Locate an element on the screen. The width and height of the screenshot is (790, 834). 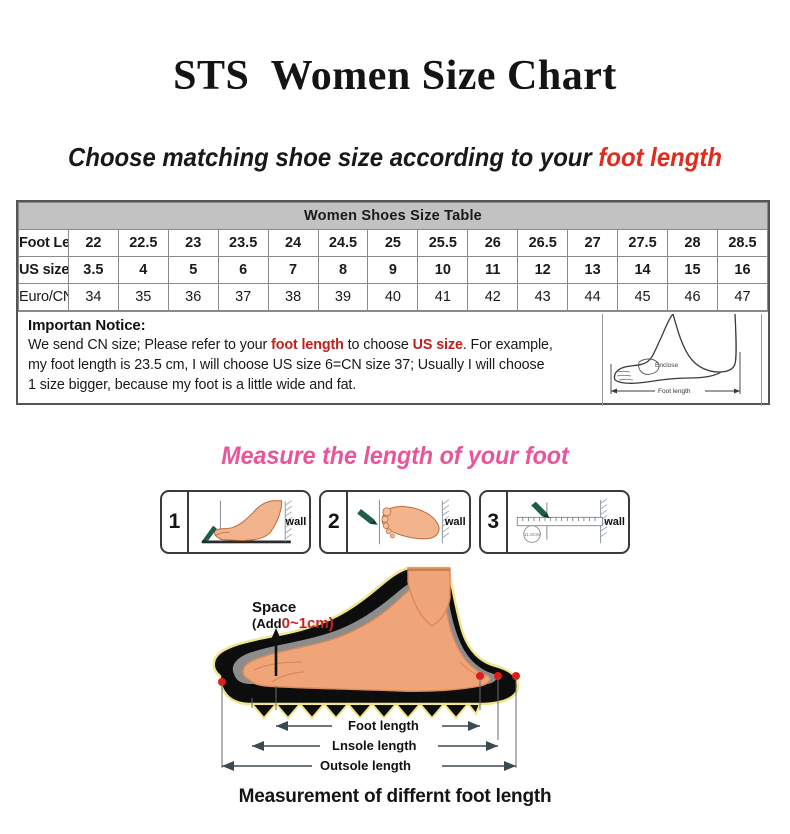
table-header-title: Women Shoes Size Table is located at coordinates (393, 216).